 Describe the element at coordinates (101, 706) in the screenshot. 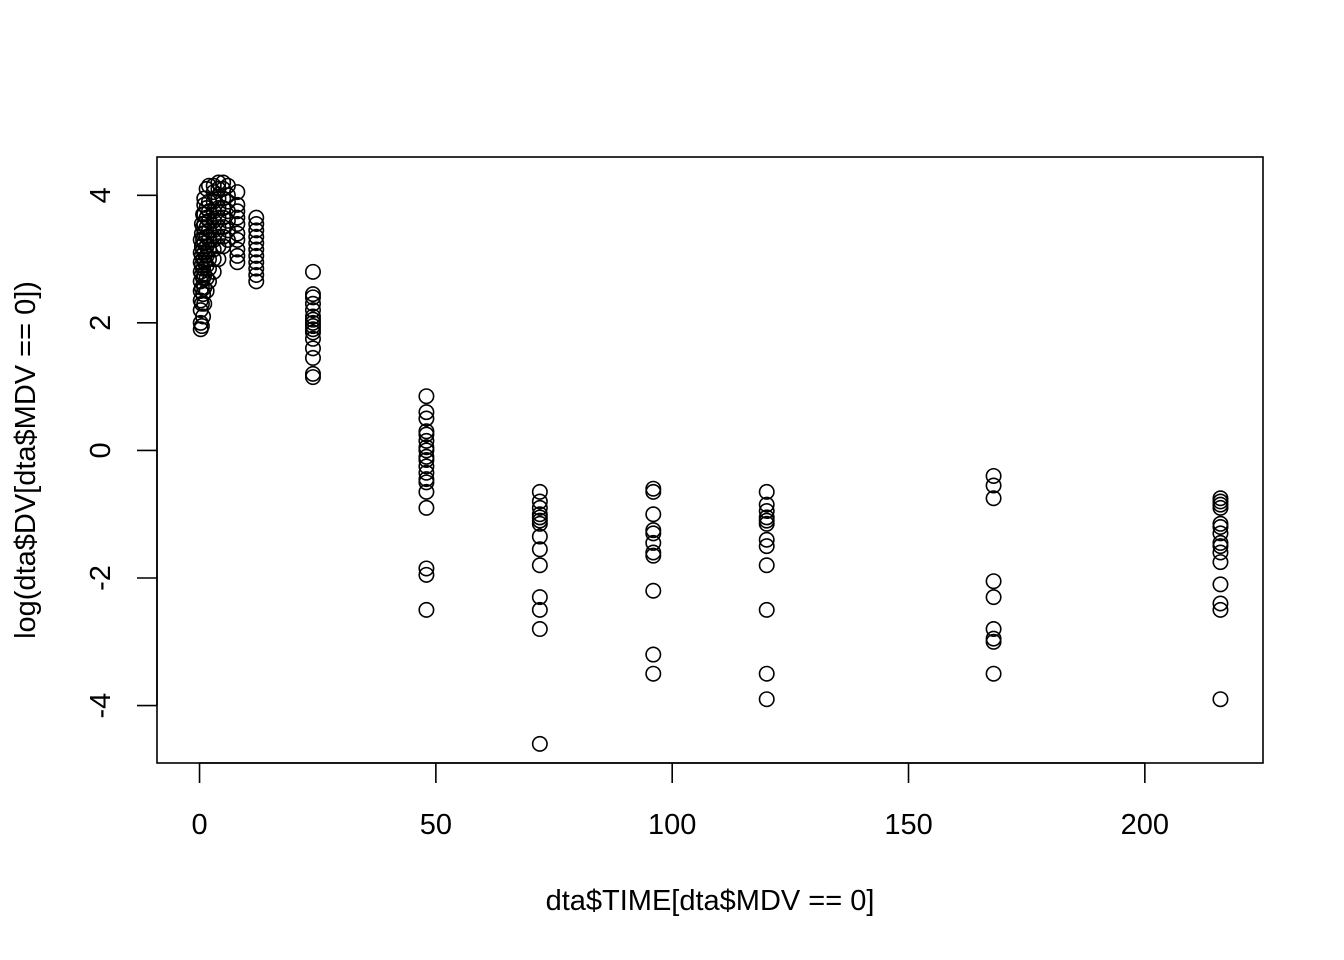

I see `y-tick-label: -4` at that location.